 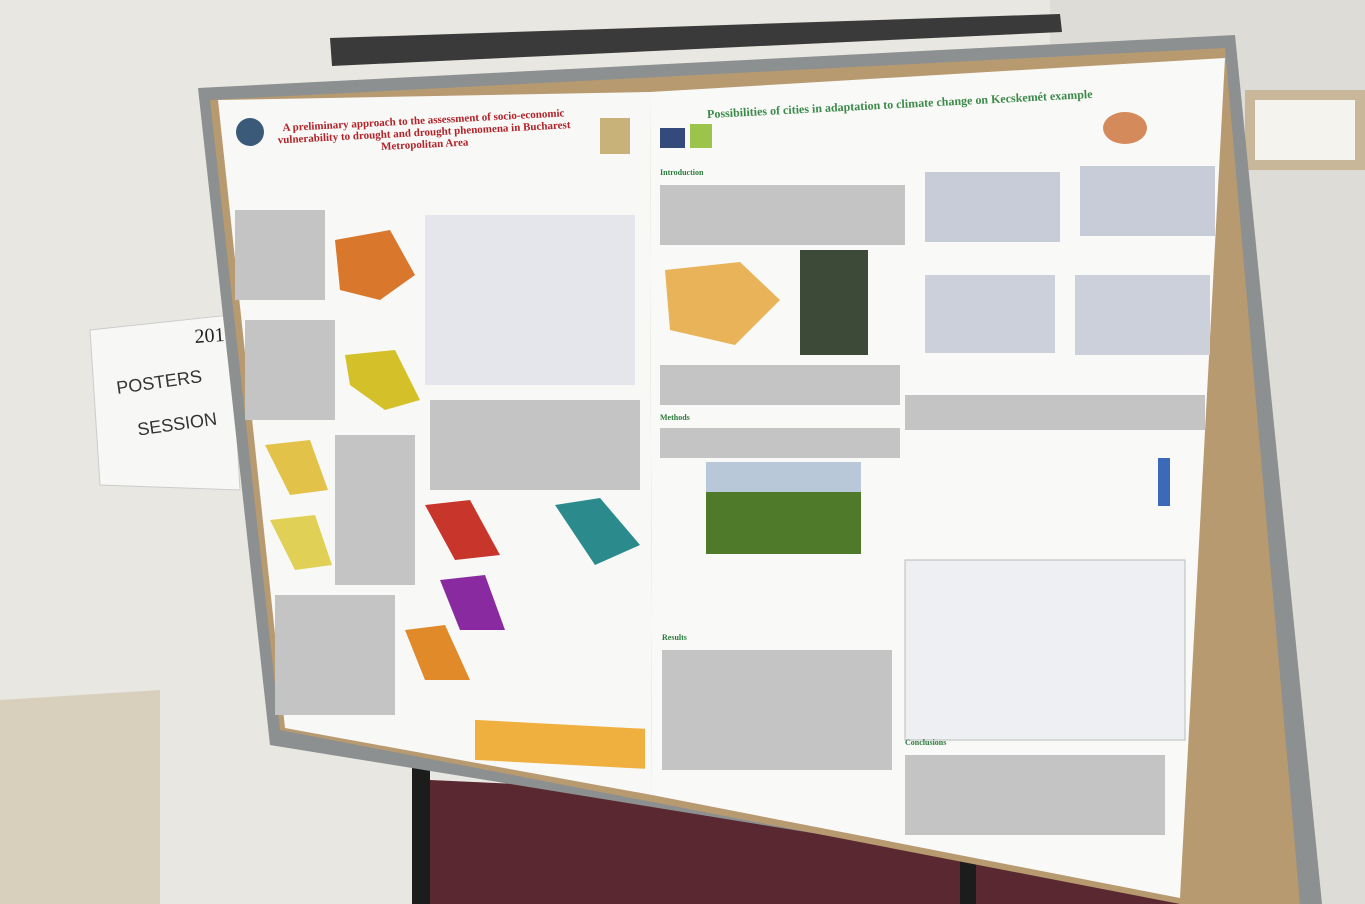 I want to click on photo-sky, so click(x=783, y=477).